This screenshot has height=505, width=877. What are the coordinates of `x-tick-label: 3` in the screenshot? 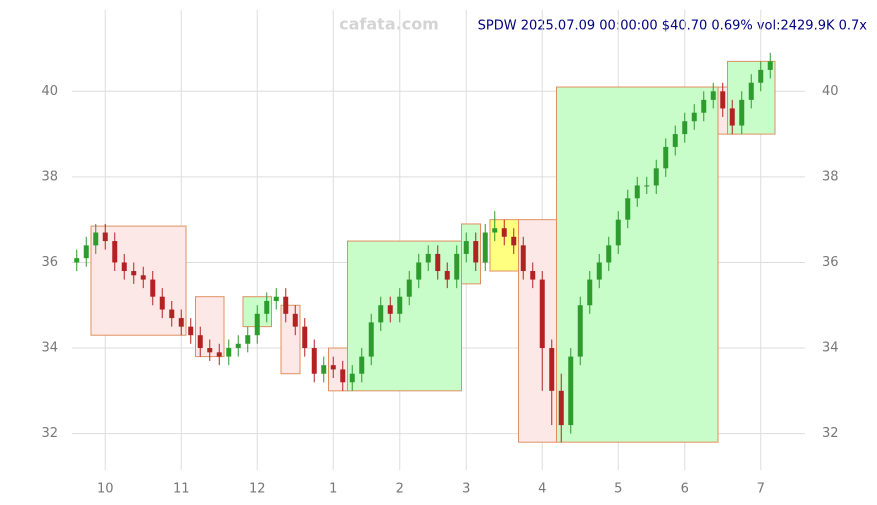 It's located at (466, 489).